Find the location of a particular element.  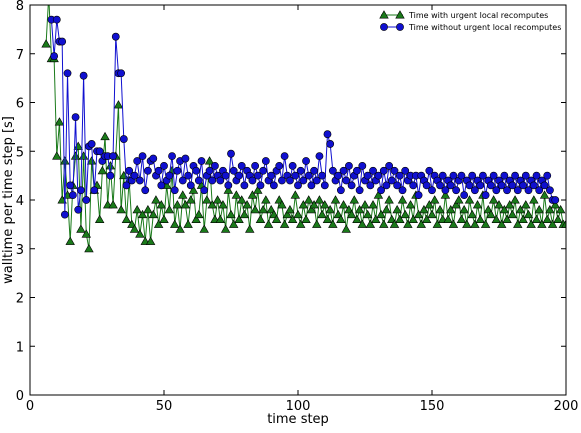

y-tick-label: 8 is located at coordinates (20, 7).